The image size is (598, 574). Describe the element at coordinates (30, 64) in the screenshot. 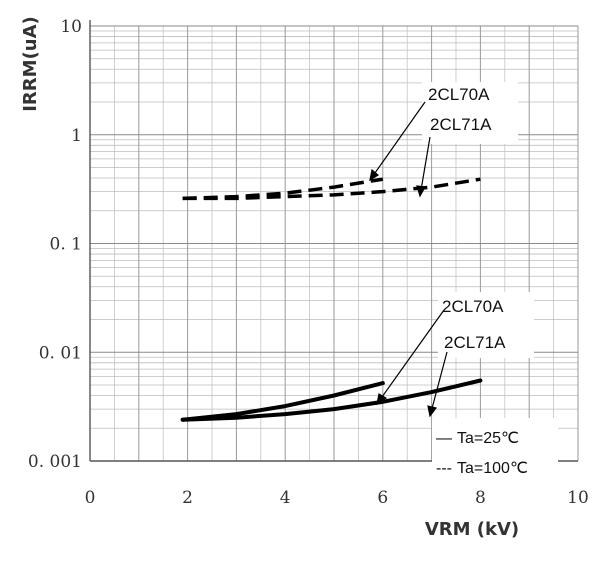

I see `y-axis-title: IRRM(uA)` at that location.